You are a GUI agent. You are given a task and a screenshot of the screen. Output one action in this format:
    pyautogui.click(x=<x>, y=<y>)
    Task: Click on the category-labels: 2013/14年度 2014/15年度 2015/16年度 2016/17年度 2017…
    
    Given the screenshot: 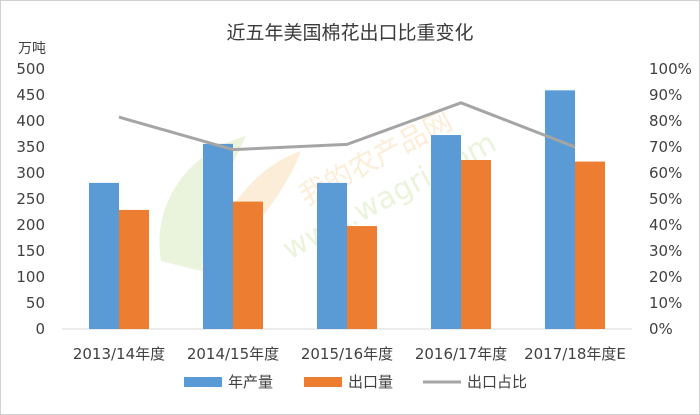 What is the action you would take?
    pyautogui.click(x=349, y=354)
    